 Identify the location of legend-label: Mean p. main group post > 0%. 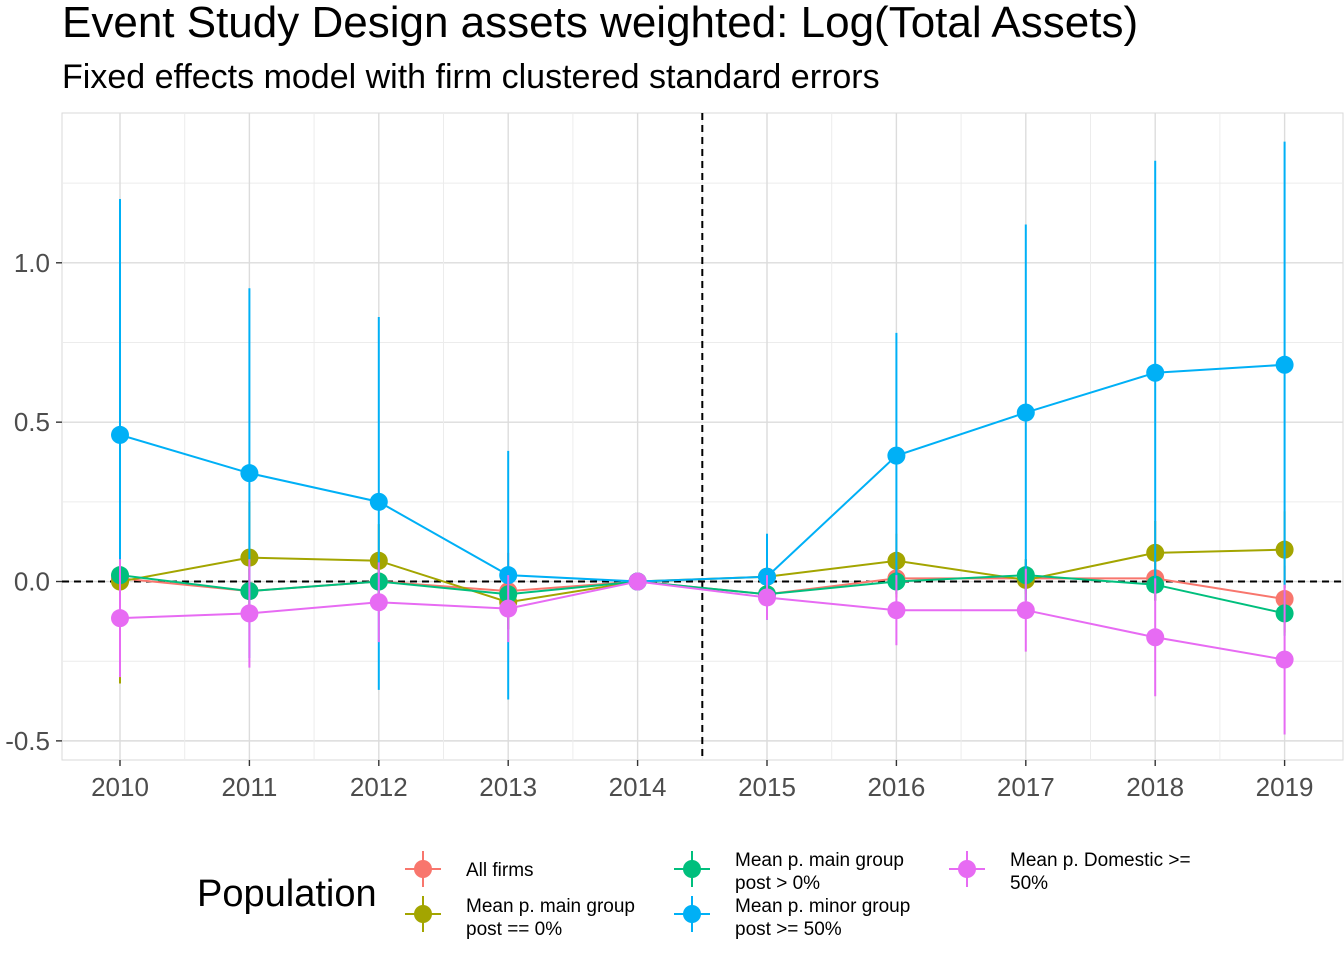
(819, 872).